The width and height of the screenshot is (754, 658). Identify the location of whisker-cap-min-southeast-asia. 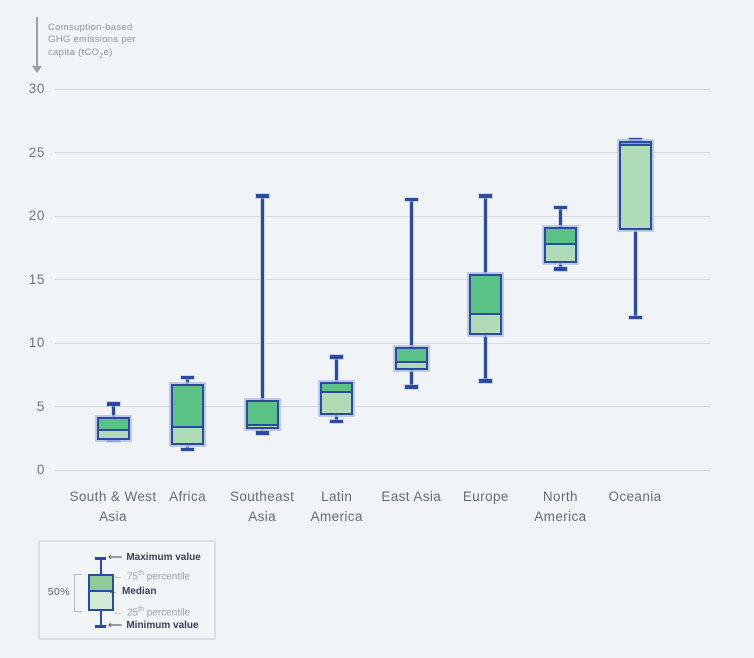
(262, 433).